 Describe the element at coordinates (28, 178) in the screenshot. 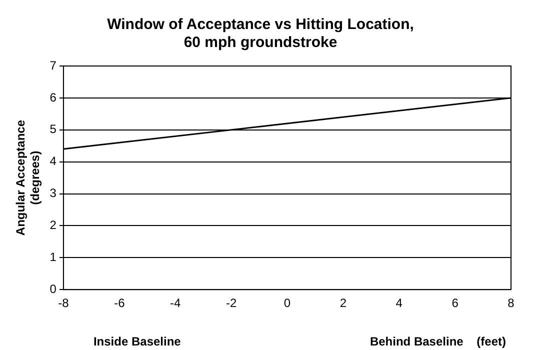

I see `y-axis-title: Angular Acceptance (degrees)` at that location.